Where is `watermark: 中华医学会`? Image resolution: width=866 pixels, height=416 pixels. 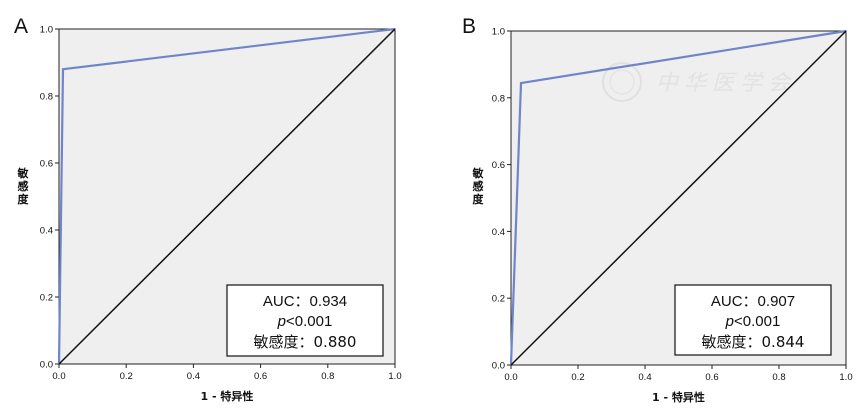
watermark: 中华医学会 is located at coordinates (699, 82).